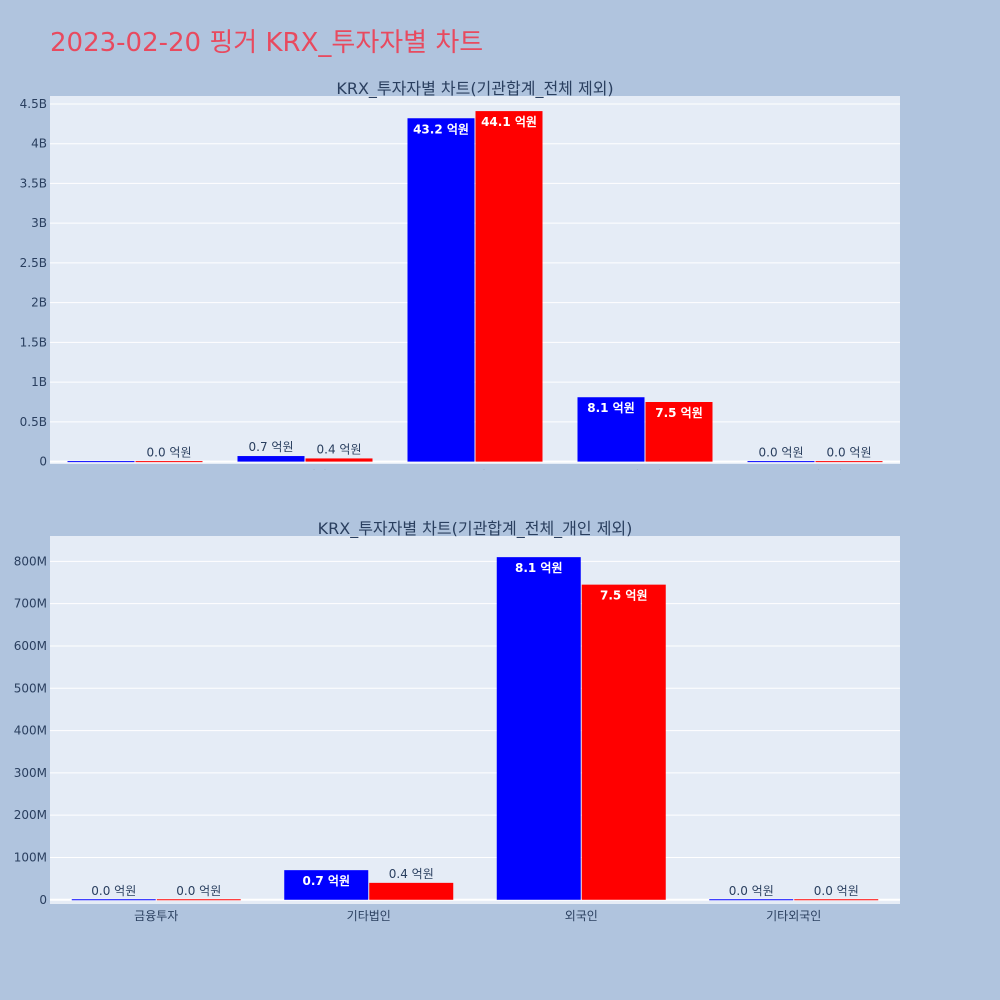 The image size is (1000, 1000). Describe the element at coordinates (30, 815) in the screenshot. I see `y-tick-label: 200M` at that location.